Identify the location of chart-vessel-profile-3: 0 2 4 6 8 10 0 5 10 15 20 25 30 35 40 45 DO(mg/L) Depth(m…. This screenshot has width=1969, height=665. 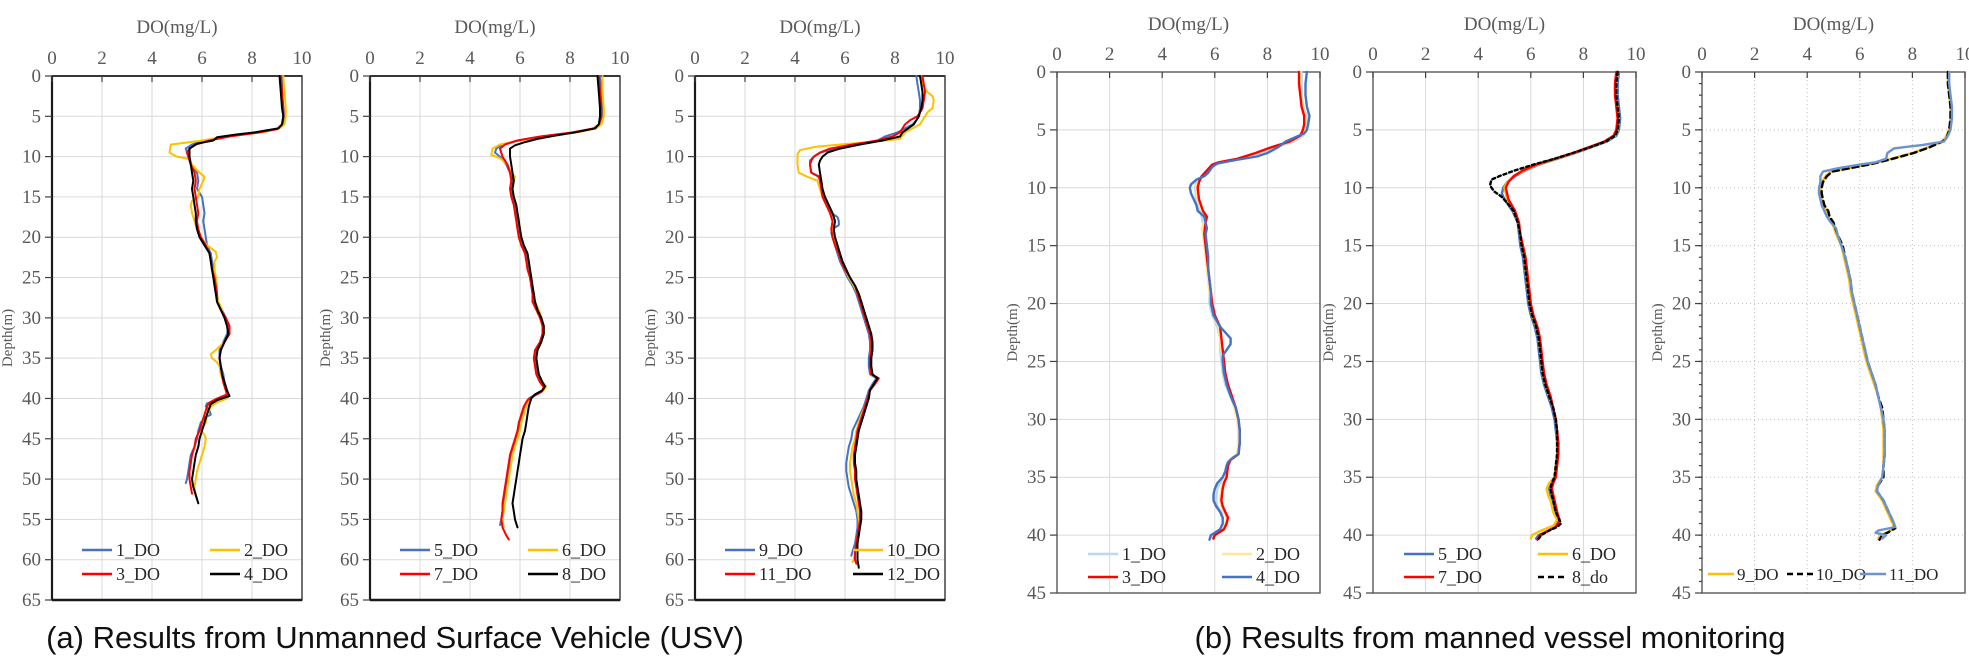
(1809, 309).